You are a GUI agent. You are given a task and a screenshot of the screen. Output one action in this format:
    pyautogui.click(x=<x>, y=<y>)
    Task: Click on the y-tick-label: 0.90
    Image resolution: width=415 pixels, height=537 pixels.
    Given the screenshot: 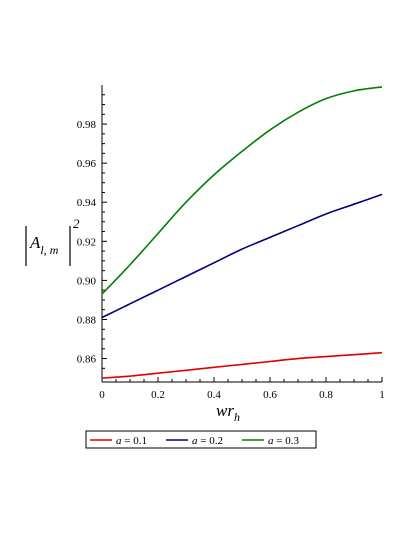 What is the action you would take?
    pyautogui.click(x=87, y=281)
    